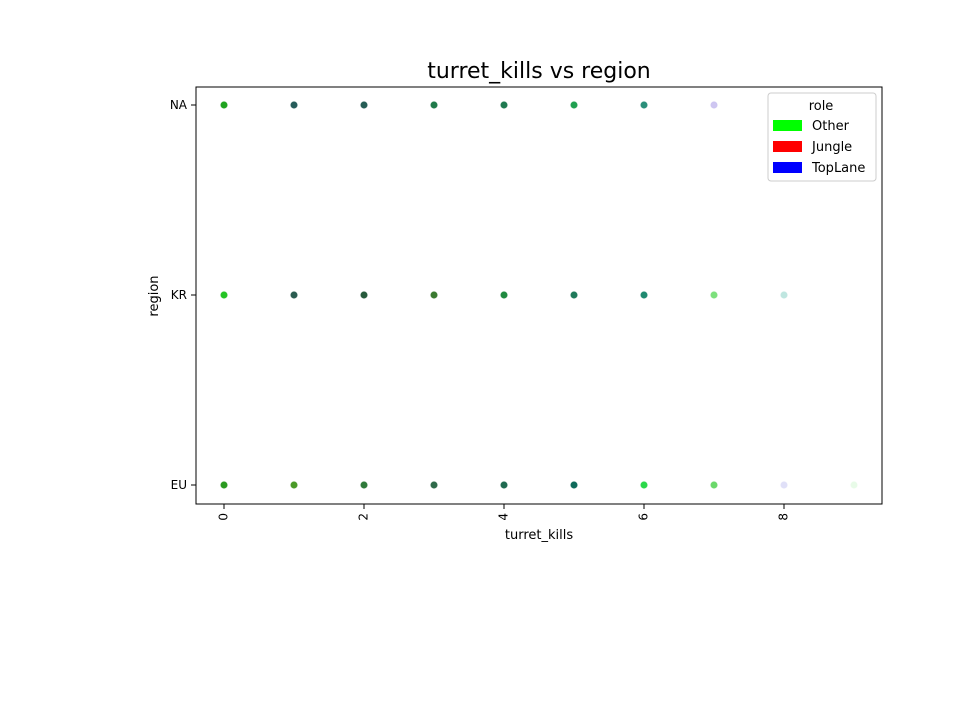 The width and height of the screenshot is (980, 720). Describe the element at coordinates (154, 295) in the screenshot. I see `y-axis-label: region` at that location.